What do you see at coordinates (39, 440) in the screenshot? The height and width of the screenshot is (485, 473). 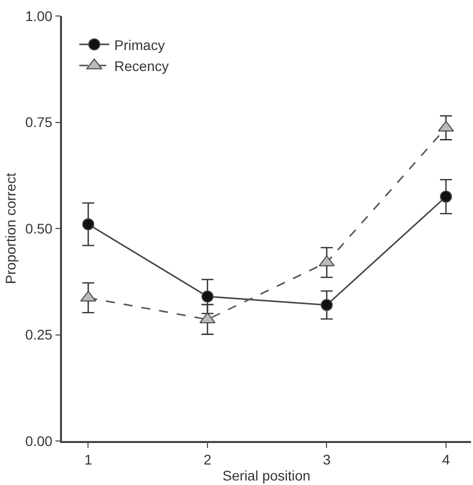 I see `y-tick-label: 0.00` at bounding box center [39, 440].